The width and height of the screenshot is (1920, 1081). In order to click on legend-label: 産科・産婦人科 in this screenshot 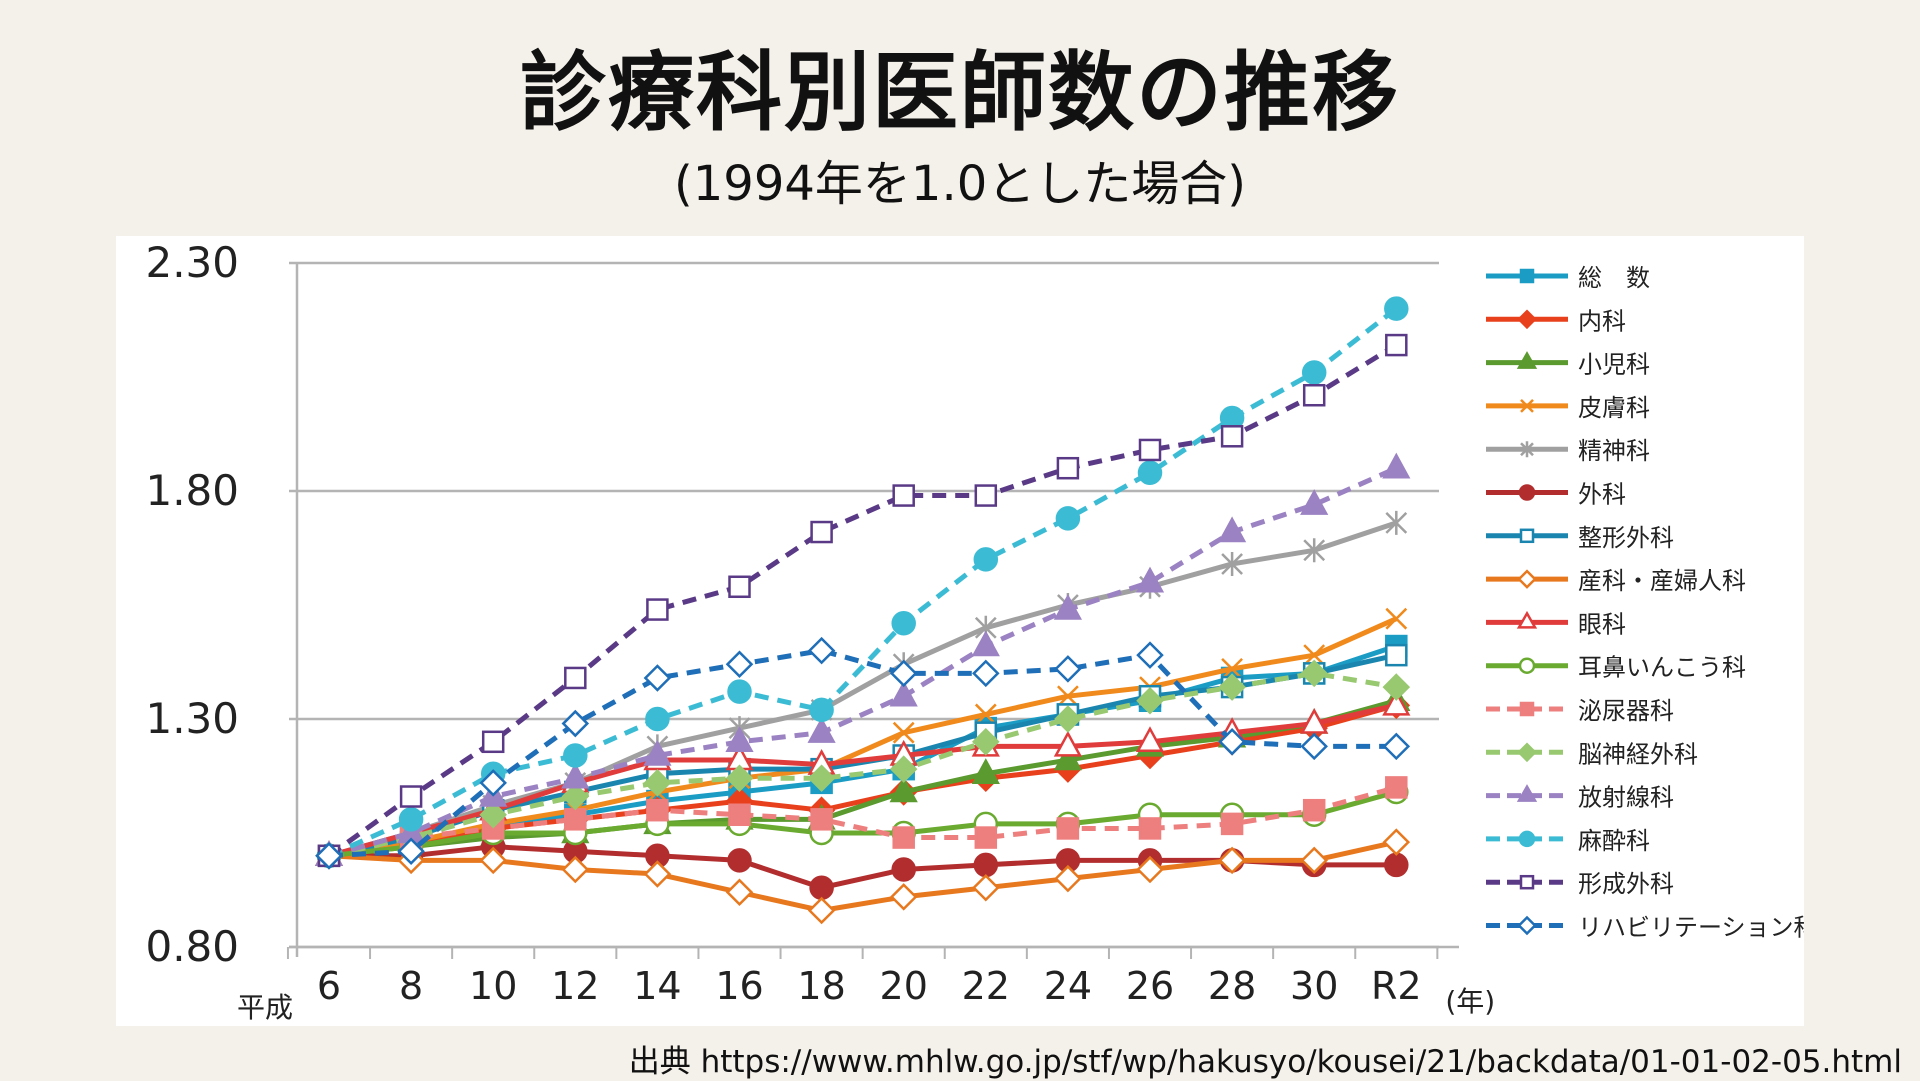, I will do `click(1662, 581)`.